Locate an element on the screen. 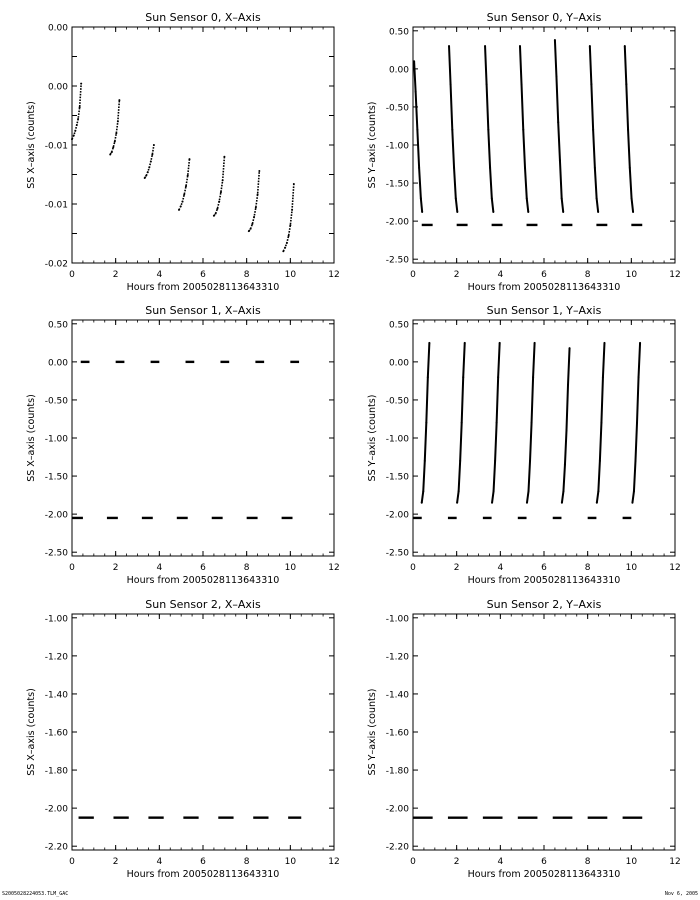 The image size is (700, 900). x-axis-label: Hours from 2005028113643310 is located at coordinates (544, 580).